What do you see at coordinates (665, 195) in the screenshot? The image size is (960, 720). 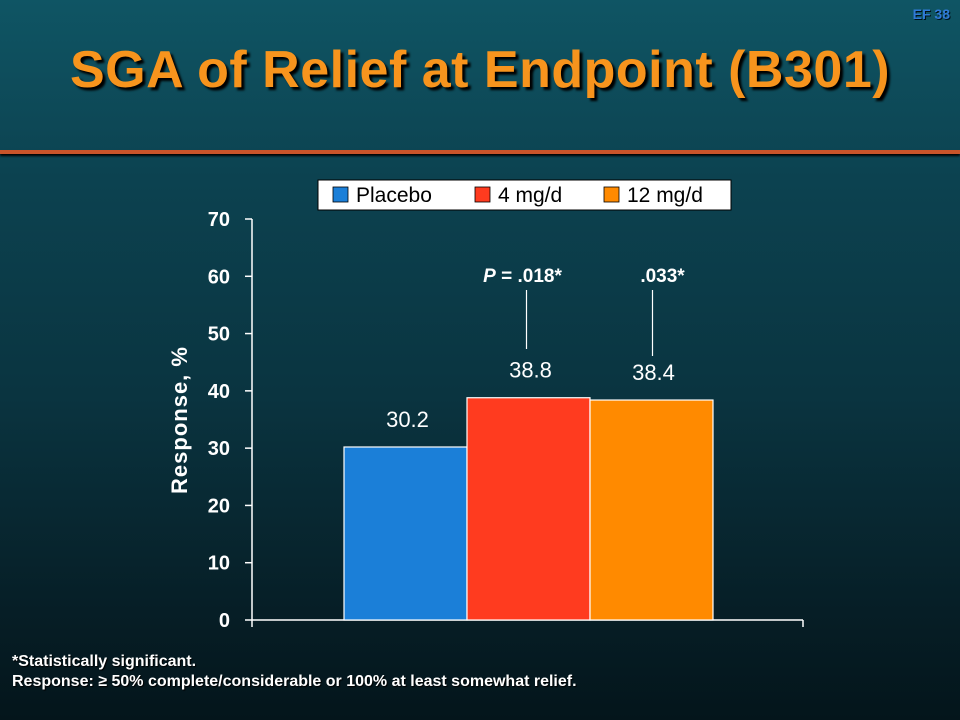 I see `legend-label: 12 mg/d` at bounding box center [665, 195].